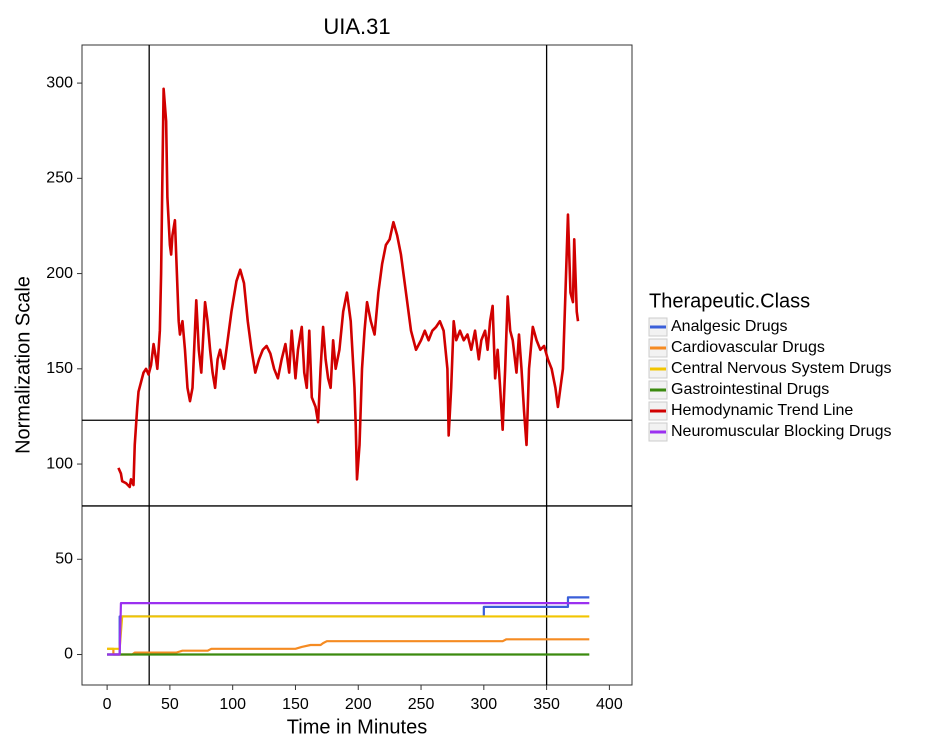 The image size is (946, 742). What do you see at coordinates (781, 431) in the screenshot?
I see `legend-label: Neuromuscular Blocking Drugs` at bounding box center [781, 431].